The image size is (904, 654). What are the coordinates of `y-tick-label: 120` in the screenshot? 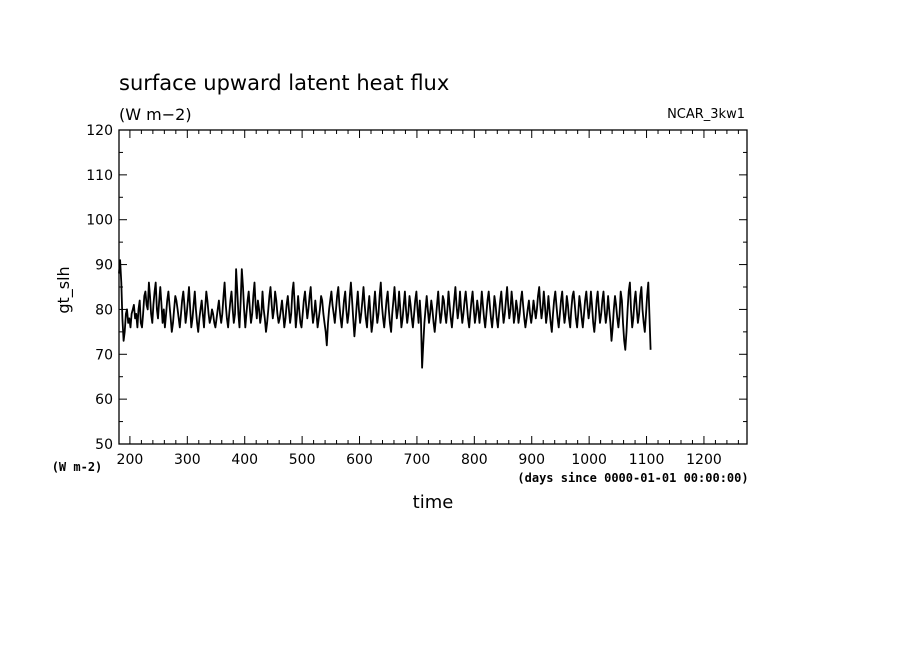 It's located at (99, 131).